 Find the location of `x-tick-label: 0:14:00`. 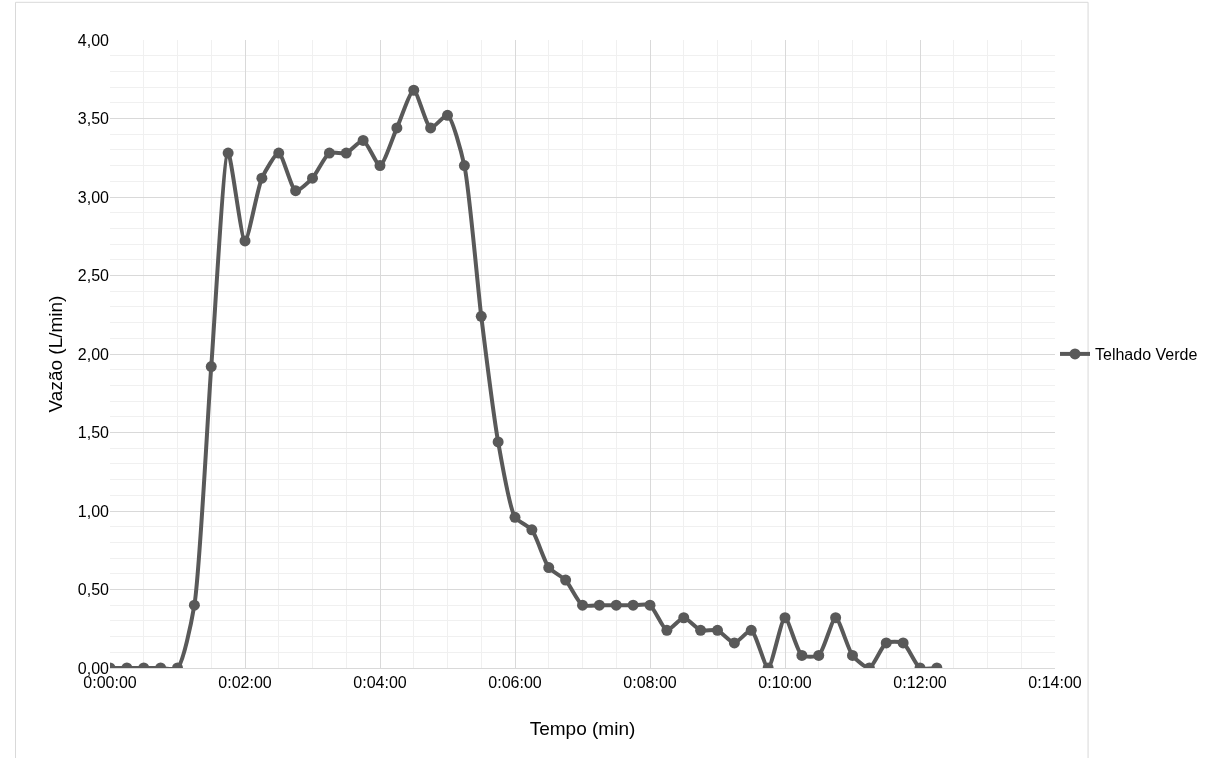

x-tick-label: 0:14:00 is located at coordinates (1055, 683).